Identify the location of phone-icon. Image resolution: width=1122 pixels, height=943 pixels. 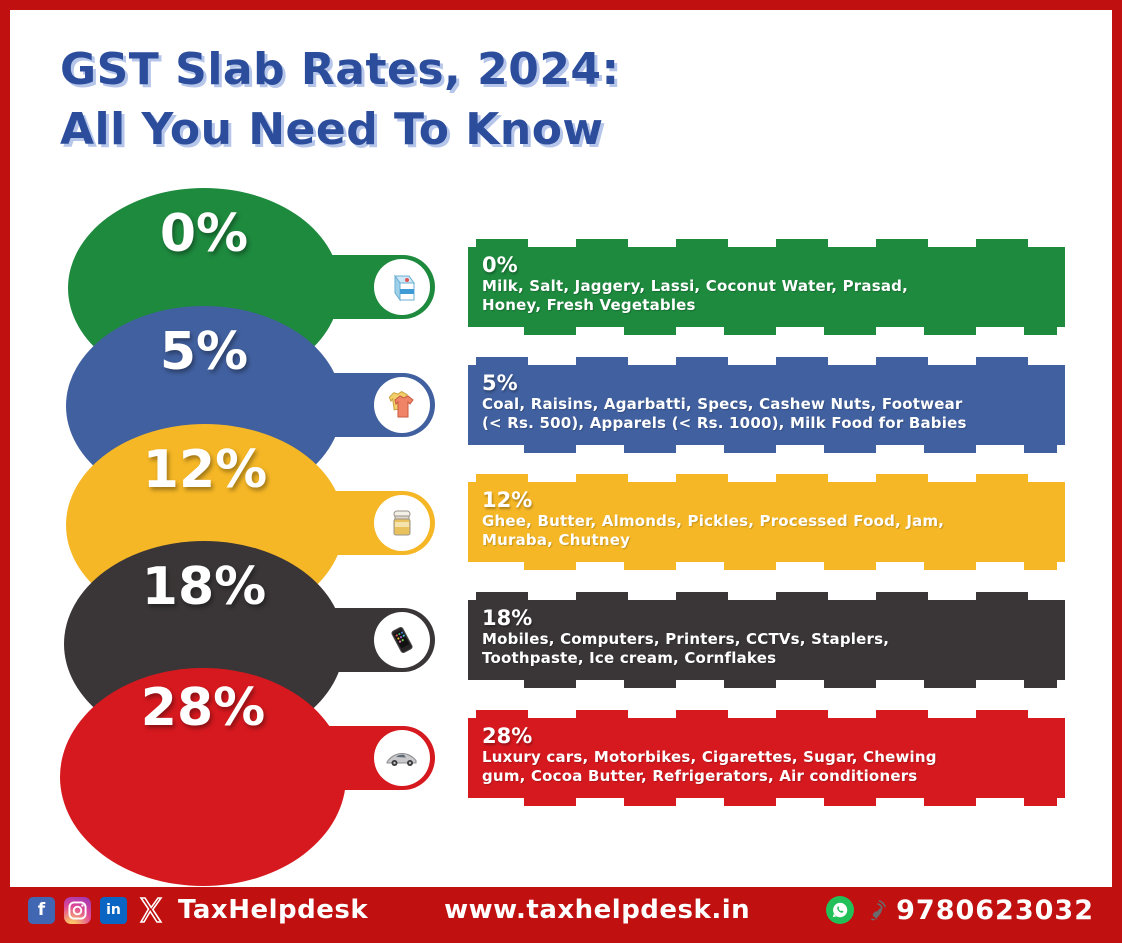
(875, 910).